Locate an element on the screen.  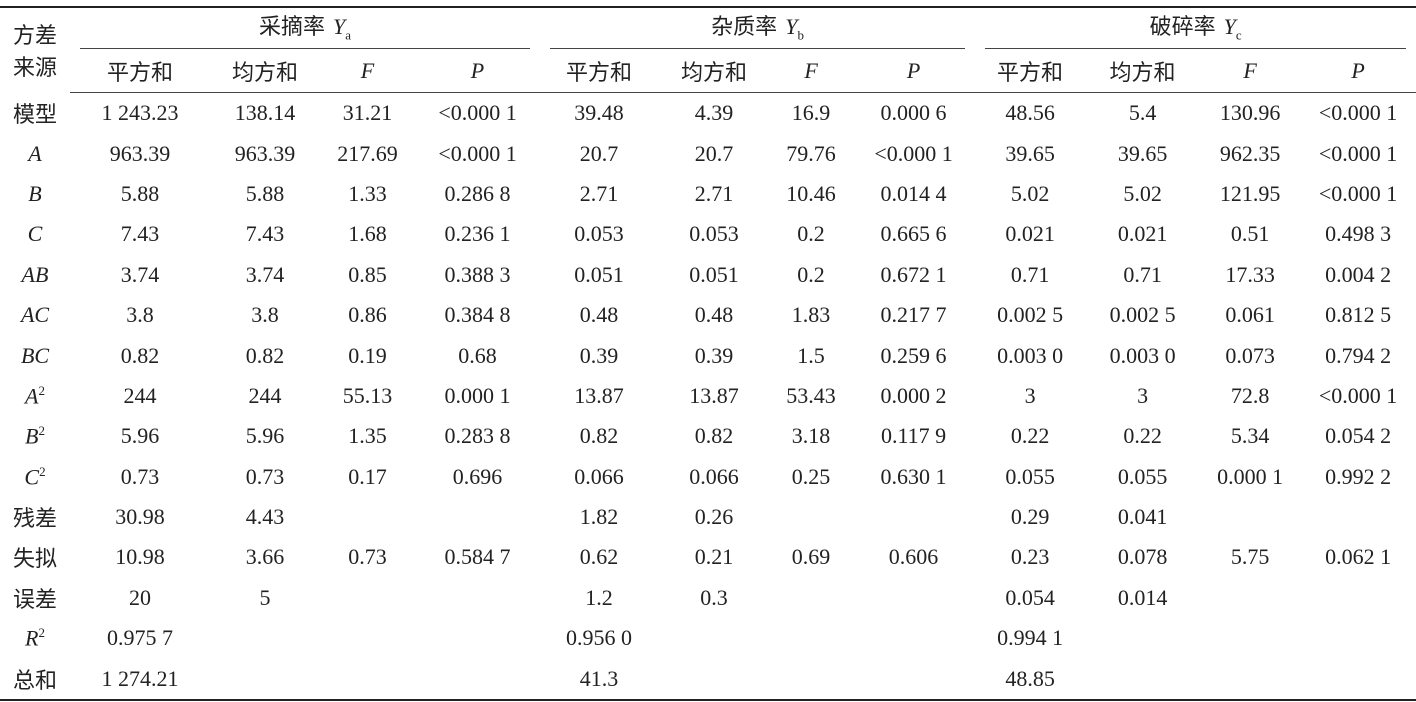
cell: 5.34 is located at coordinates (1250, 436).